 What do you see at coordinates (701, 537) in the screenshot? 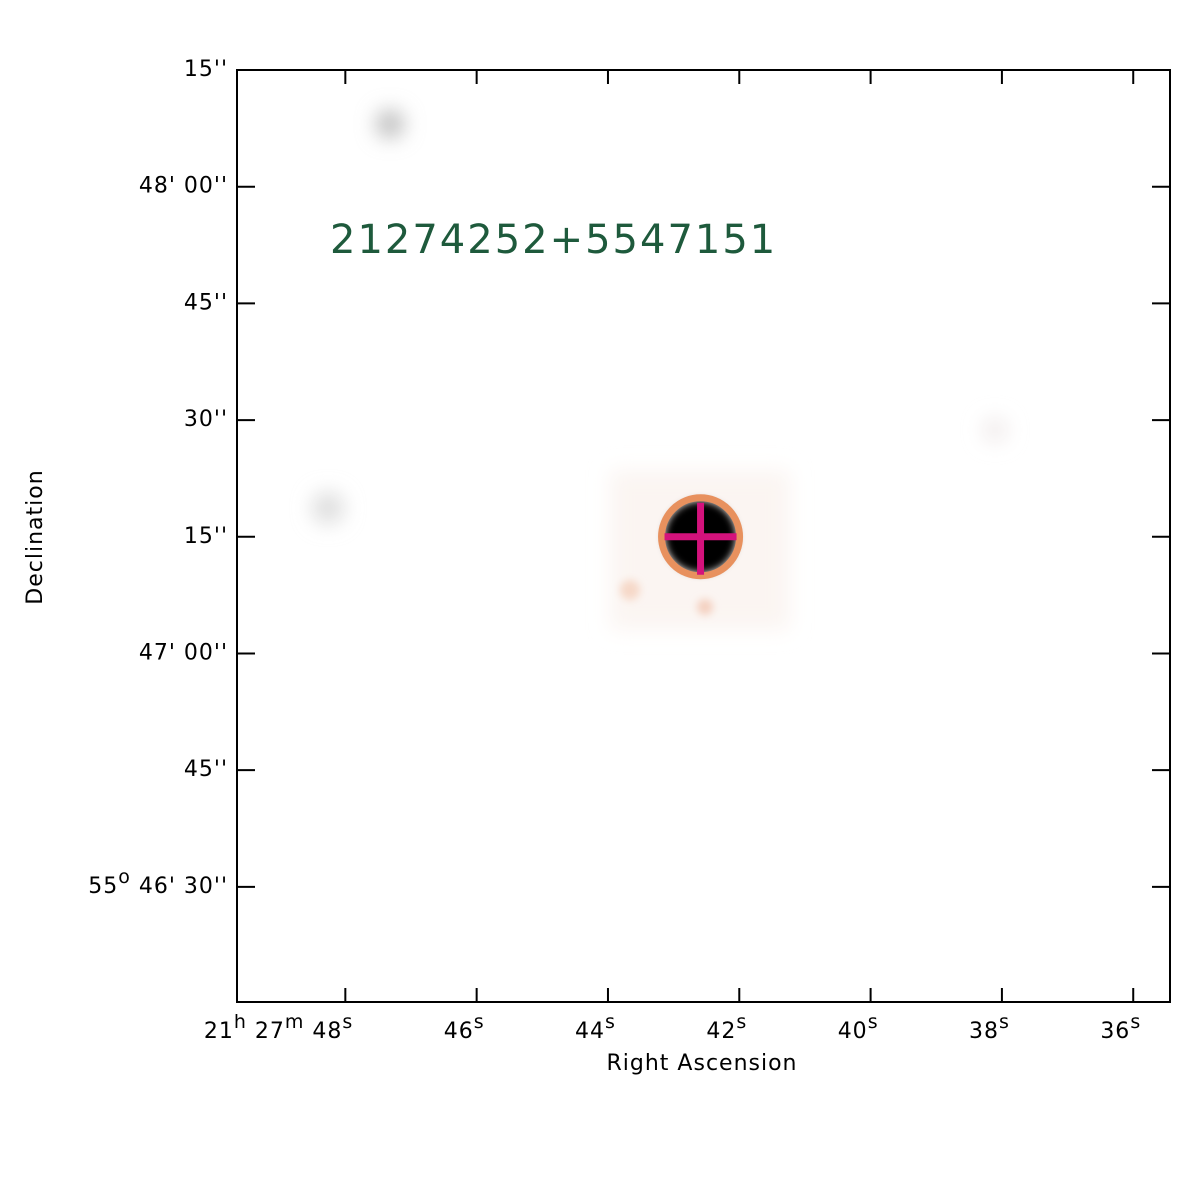
I see `source-ring` at bounding box center [701, 537].